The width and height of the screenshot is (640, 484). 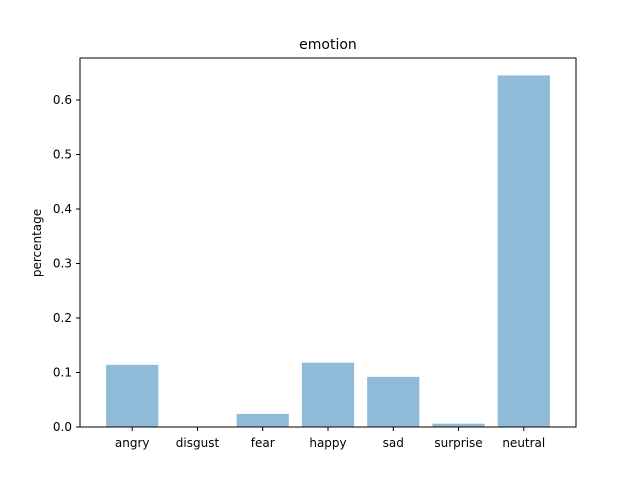 What do you see at coordinates (327, 443) in the screenshot?
I see `x-tick-label-happy: happy` at bounding box center [327, 443].